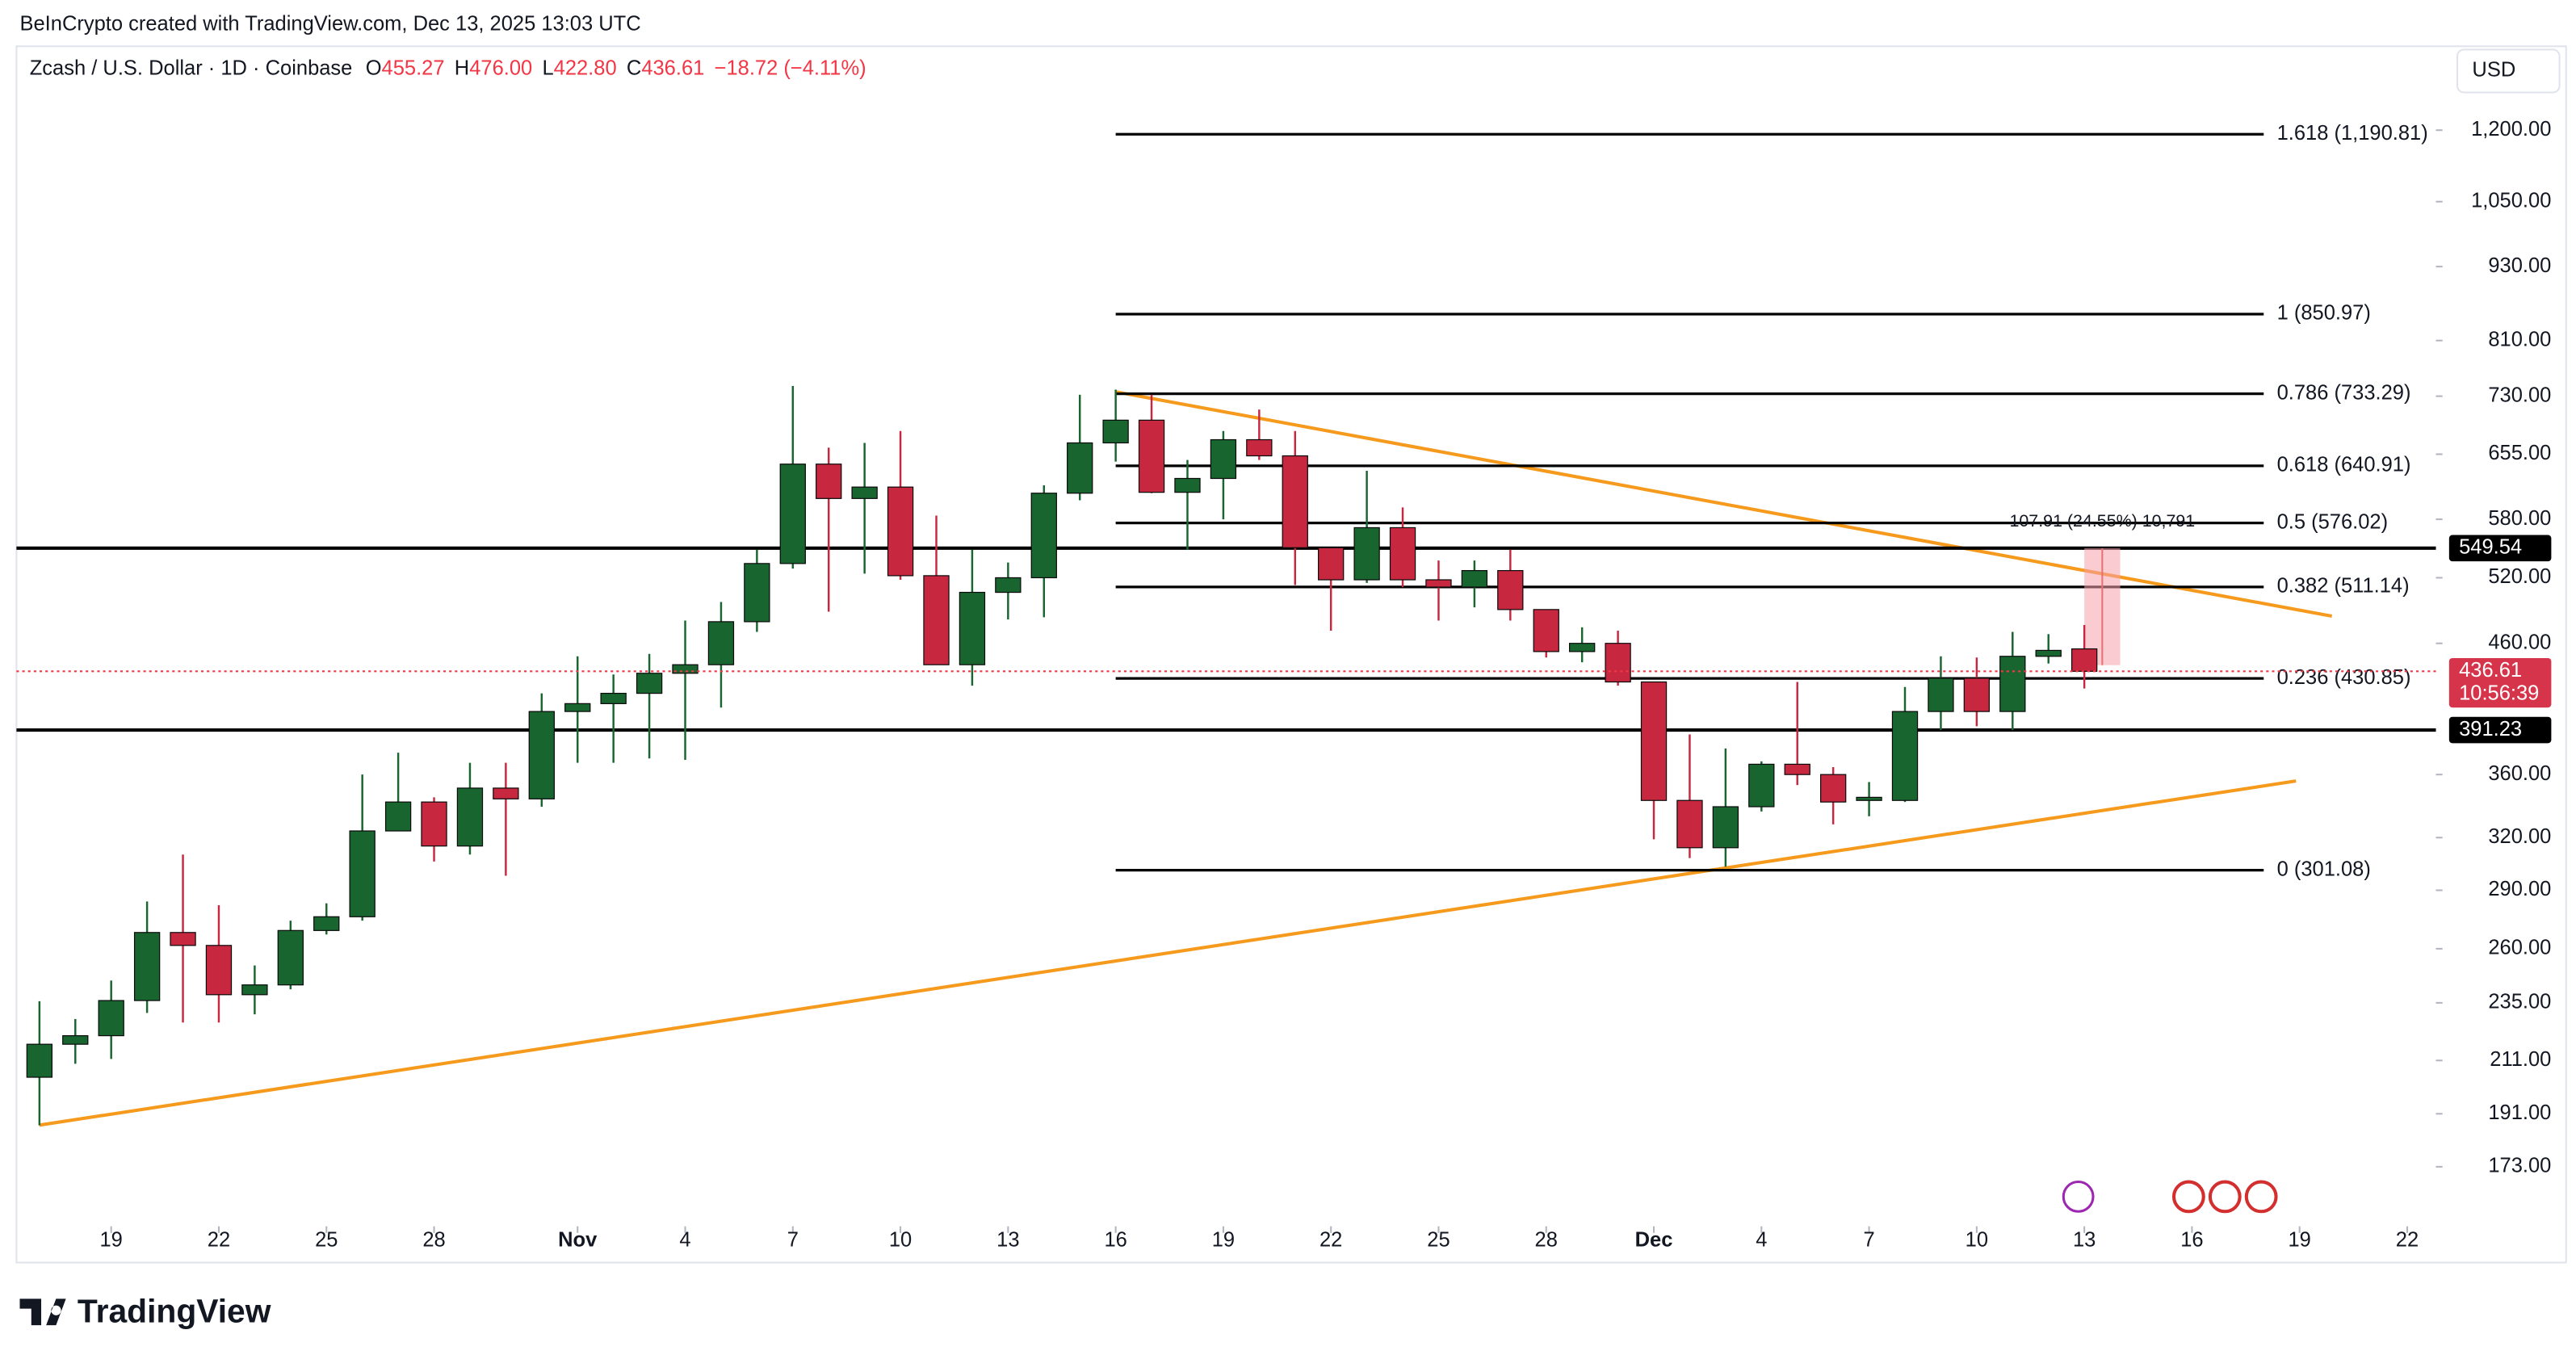 The image size is (2576, 1355). Describe the element at coordinates (2511, 130) in the screenshot. I see `y-tick-label: 1,200.00` at that location.